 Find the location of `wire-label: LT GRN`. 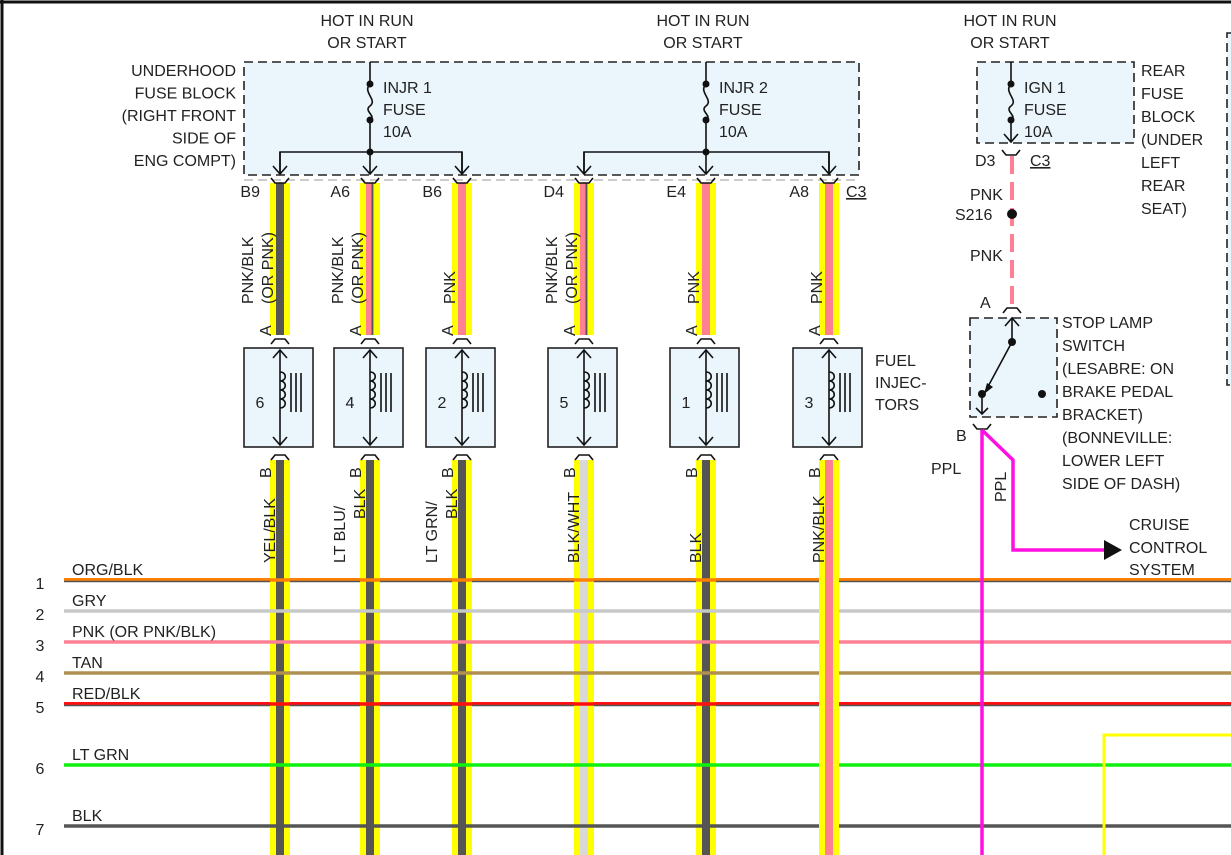

wire-label: LT GRN is located at coordinates (100, 755).